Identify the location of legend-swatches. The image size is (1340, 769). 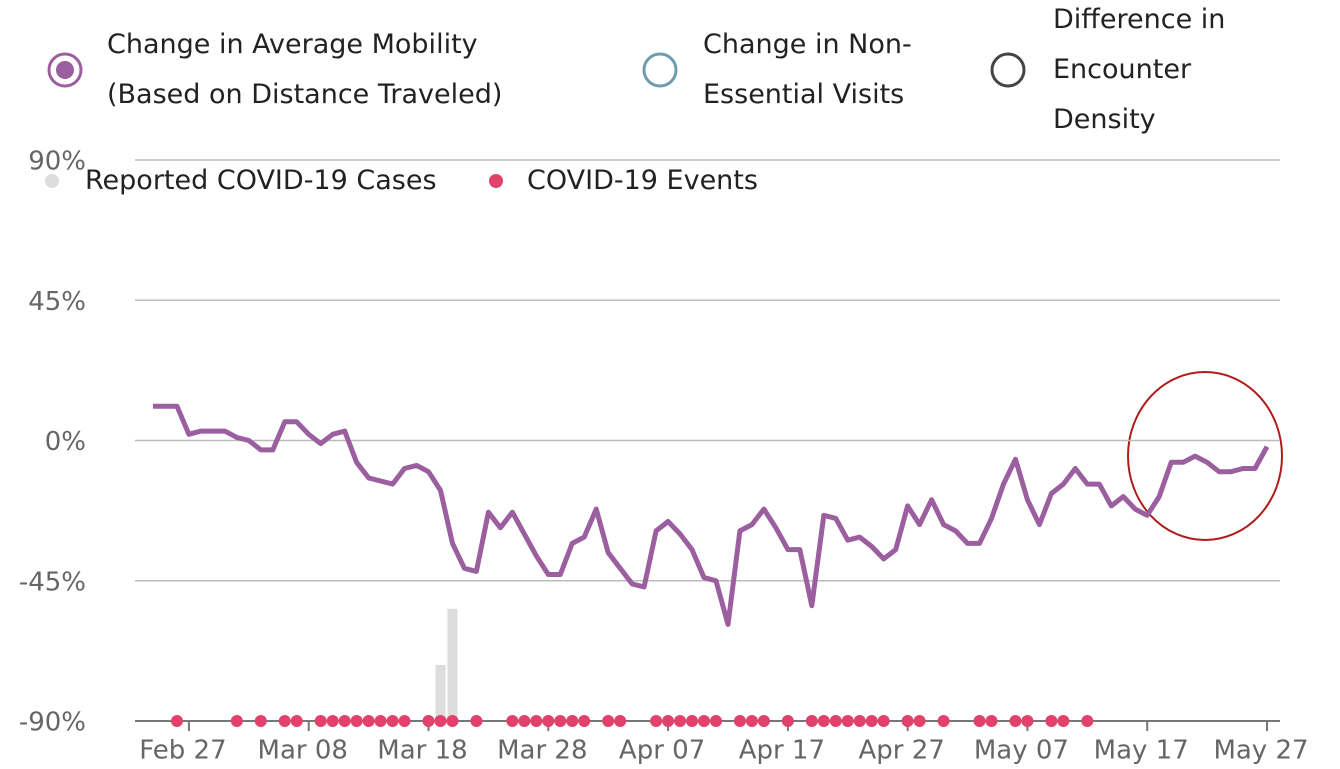
(535, 120).